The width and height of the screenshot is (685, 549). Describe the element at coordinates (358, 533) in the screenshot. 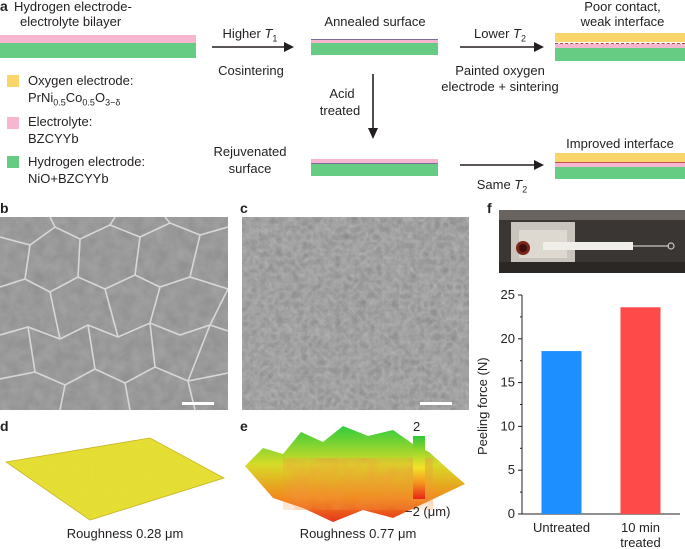

I see `roughness-e-label: Roughness 0.77 μm` at that location.